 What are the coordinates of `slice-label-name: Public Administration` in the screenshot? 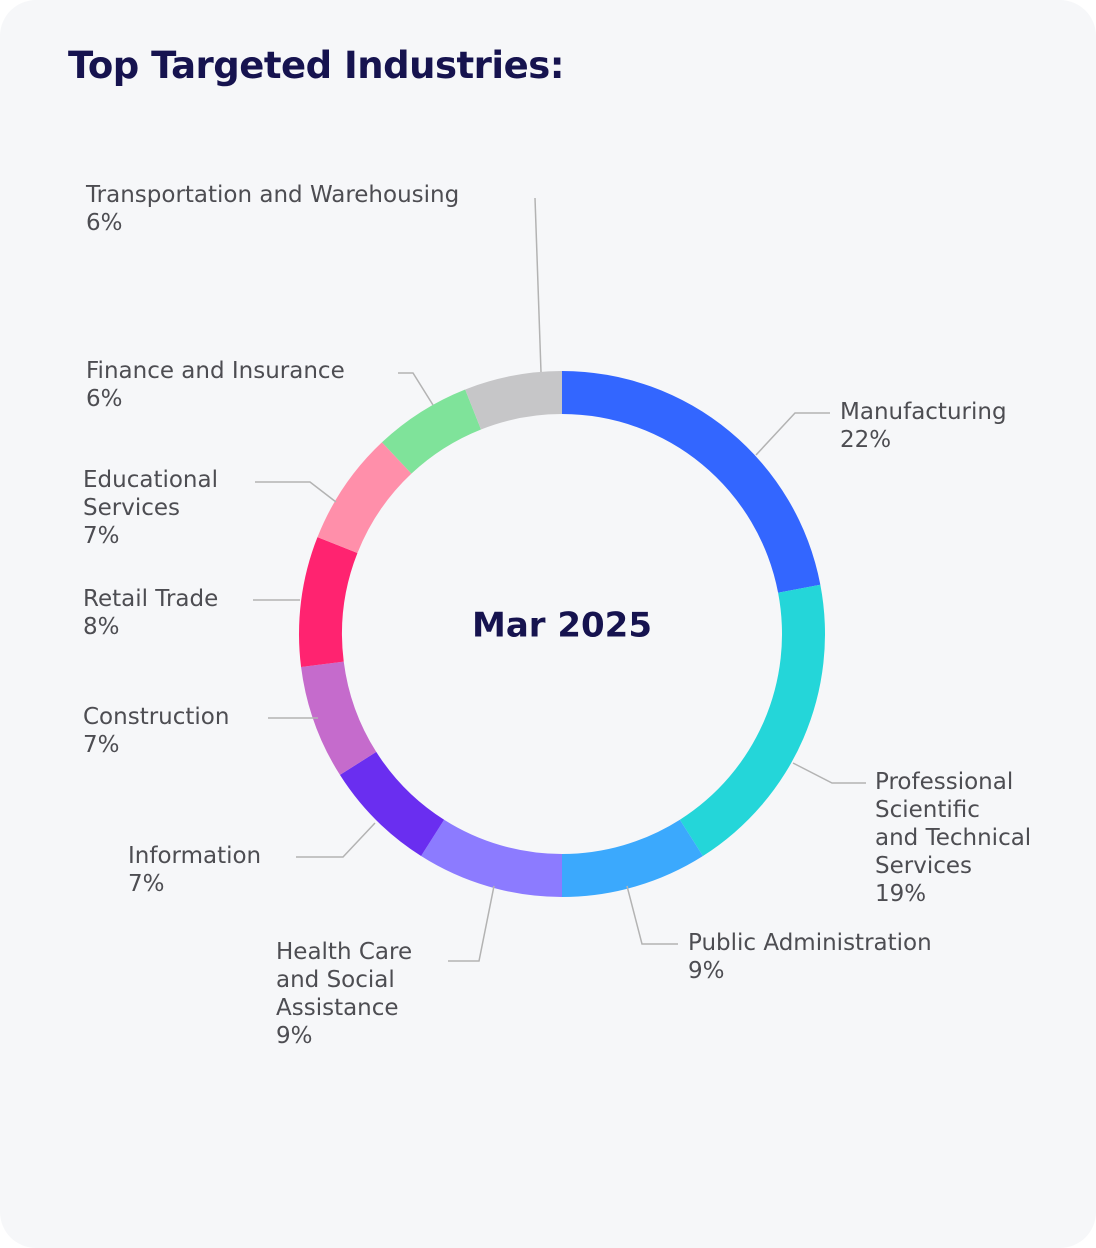 It's located at (810, 943).